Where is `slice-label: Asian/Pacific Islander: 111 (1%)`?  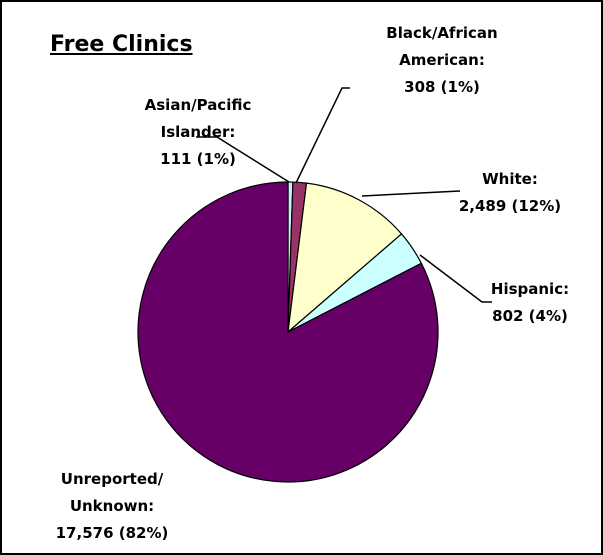 slice-label: Asian/Pacific Islander: 111 (1%) is located at coordinates (198, 132).